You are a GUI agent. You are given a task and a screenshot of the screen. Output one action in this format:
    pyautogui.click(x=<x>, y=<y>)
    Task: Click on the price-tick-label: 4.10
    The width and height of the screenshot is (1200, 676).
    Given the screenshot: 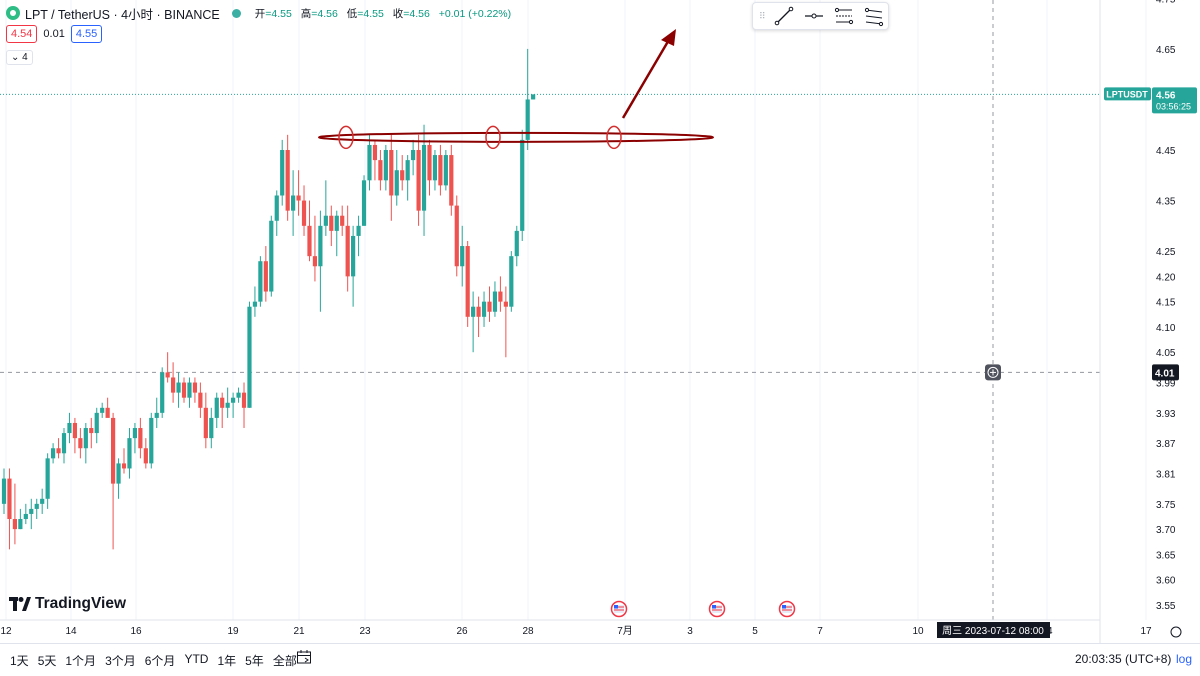 What is the action you would take?
    pyautogui.click(x=1166, y=328)
    